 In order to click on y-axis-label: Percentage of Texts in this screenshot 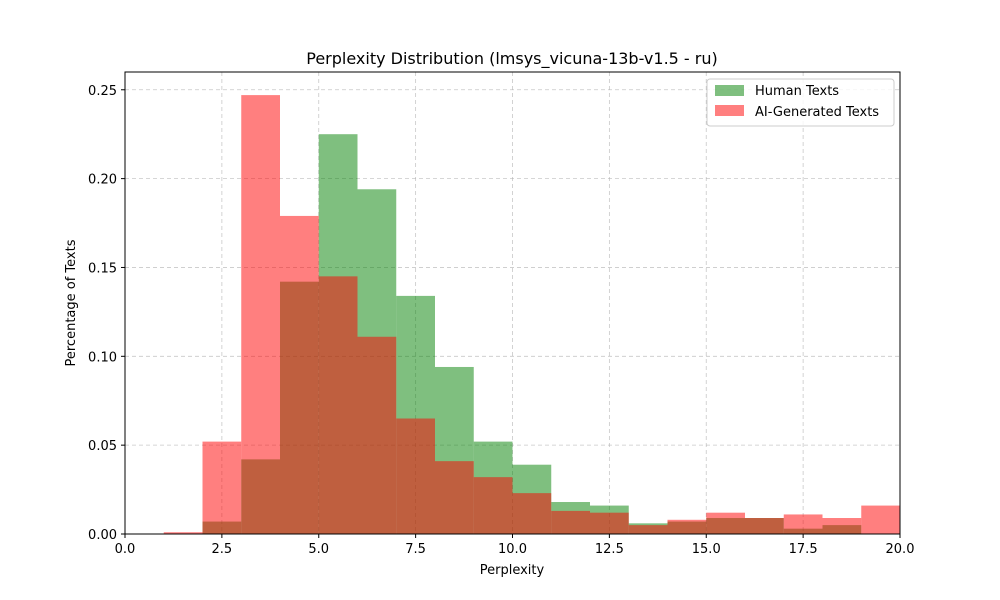, I will do `click(71, 302)`.